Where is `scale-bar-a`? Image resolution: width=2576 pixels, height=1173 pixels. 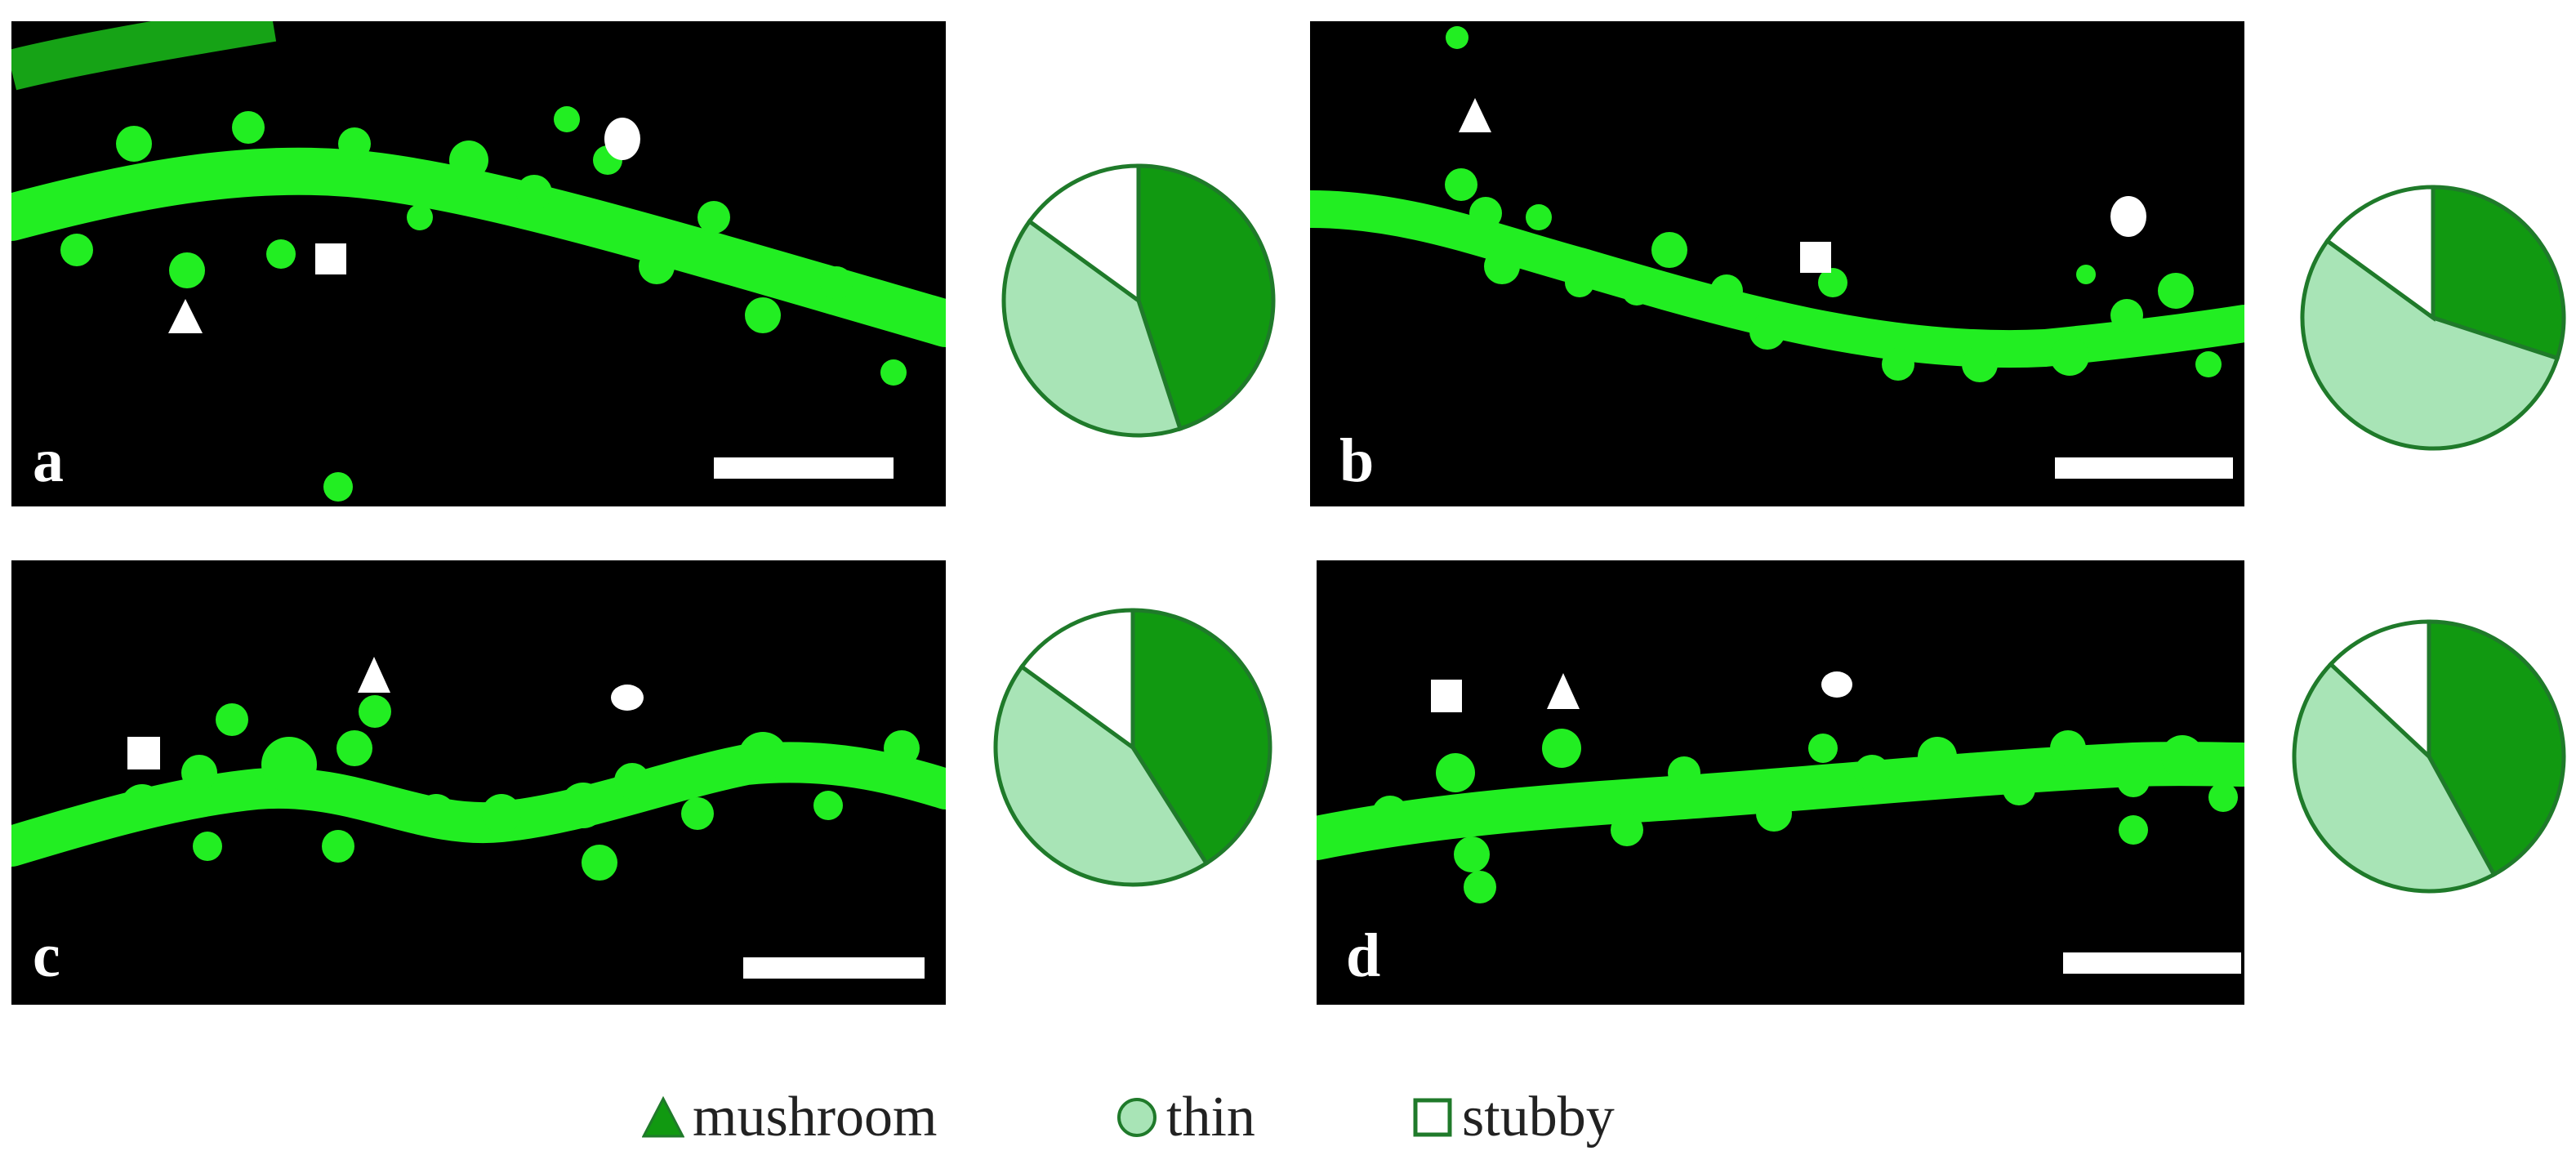 scale-bar-a is located at coordinates (804, 468).